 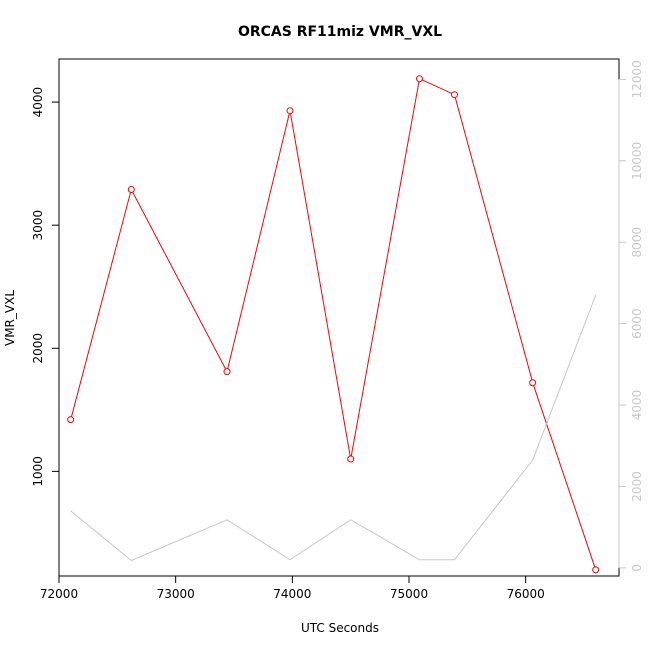 What do you see at coordinates (10, 318) in the screenshot?
I see `y-axis-label: VMR_VXL` at bounding box center [10, 318].